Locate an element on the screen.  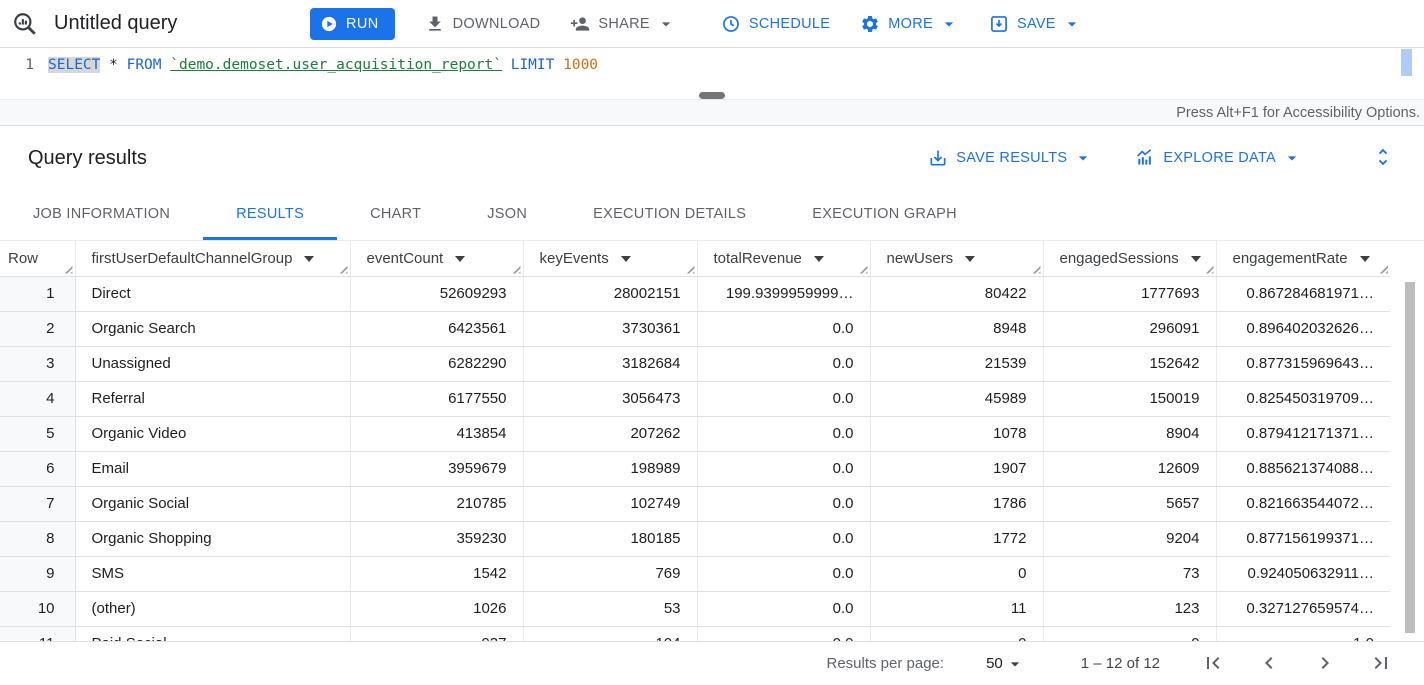
share-button: SHARE is located at coordinates (622, 24).